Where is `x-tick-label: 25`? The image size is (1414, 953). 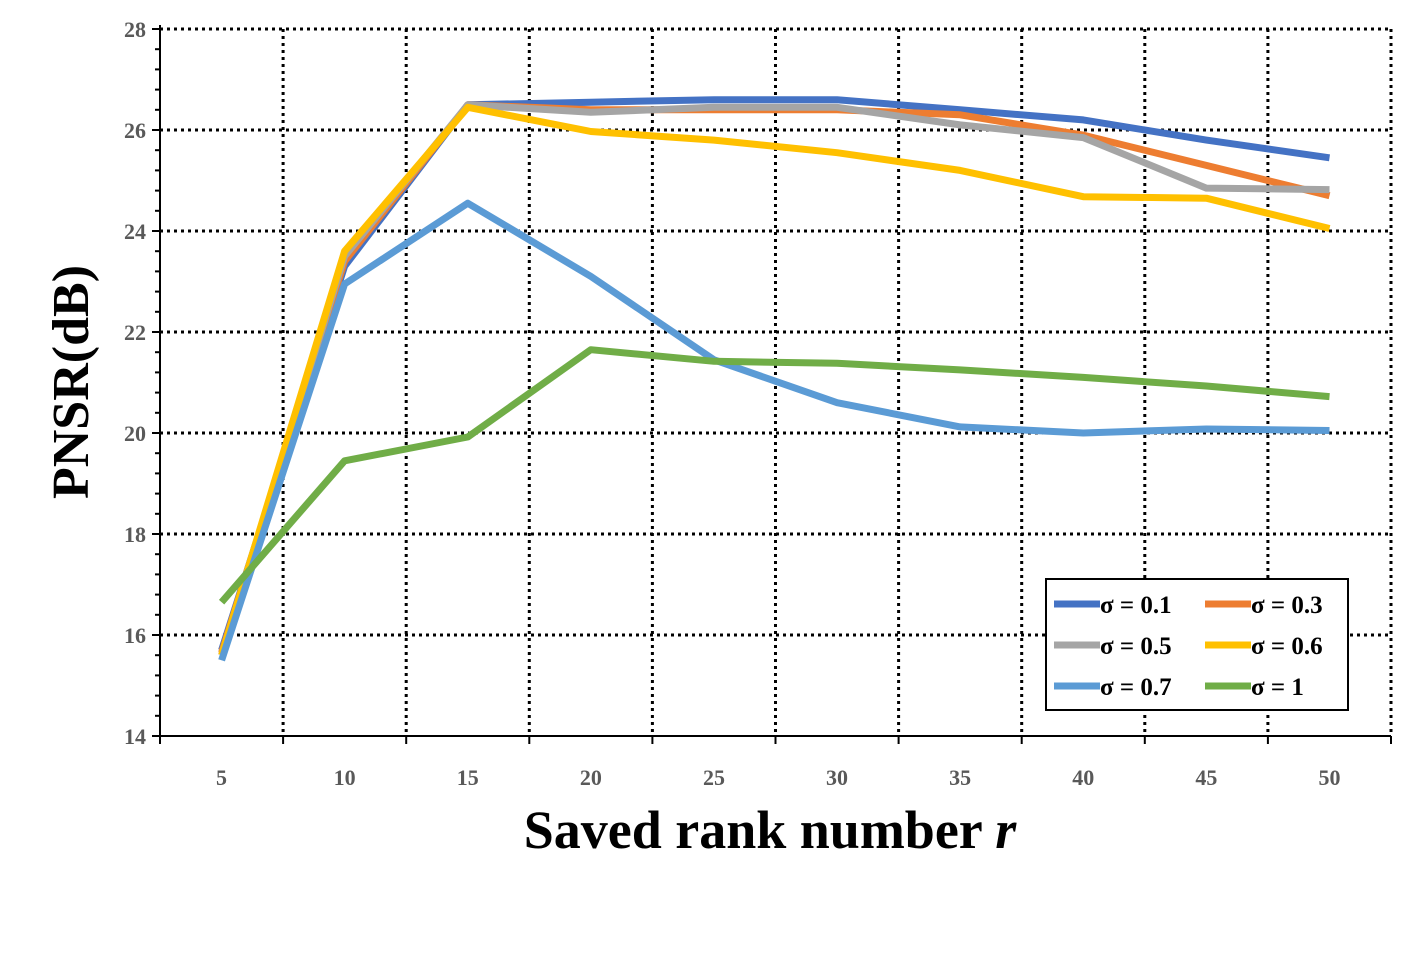
x-tick-label: 25 is located at coordinates (714, 777).